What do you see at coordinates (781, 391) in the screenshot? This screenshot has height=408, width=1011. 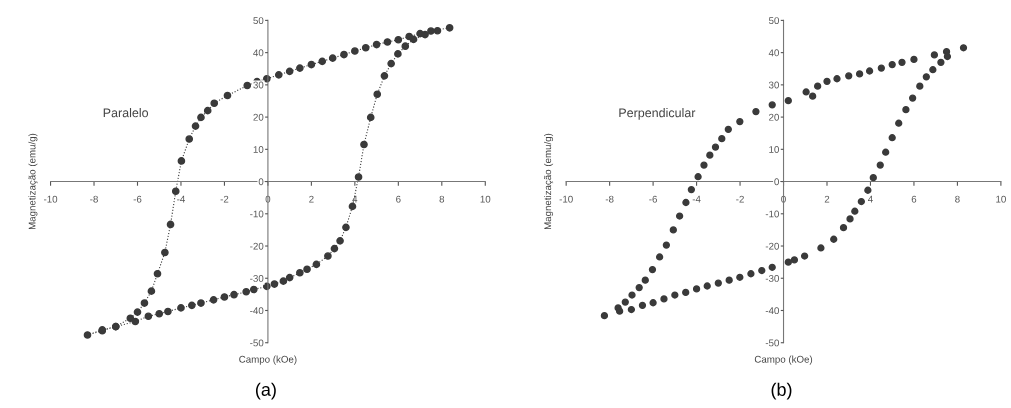 I see `text: (b)` at bounding box center [781, 391].